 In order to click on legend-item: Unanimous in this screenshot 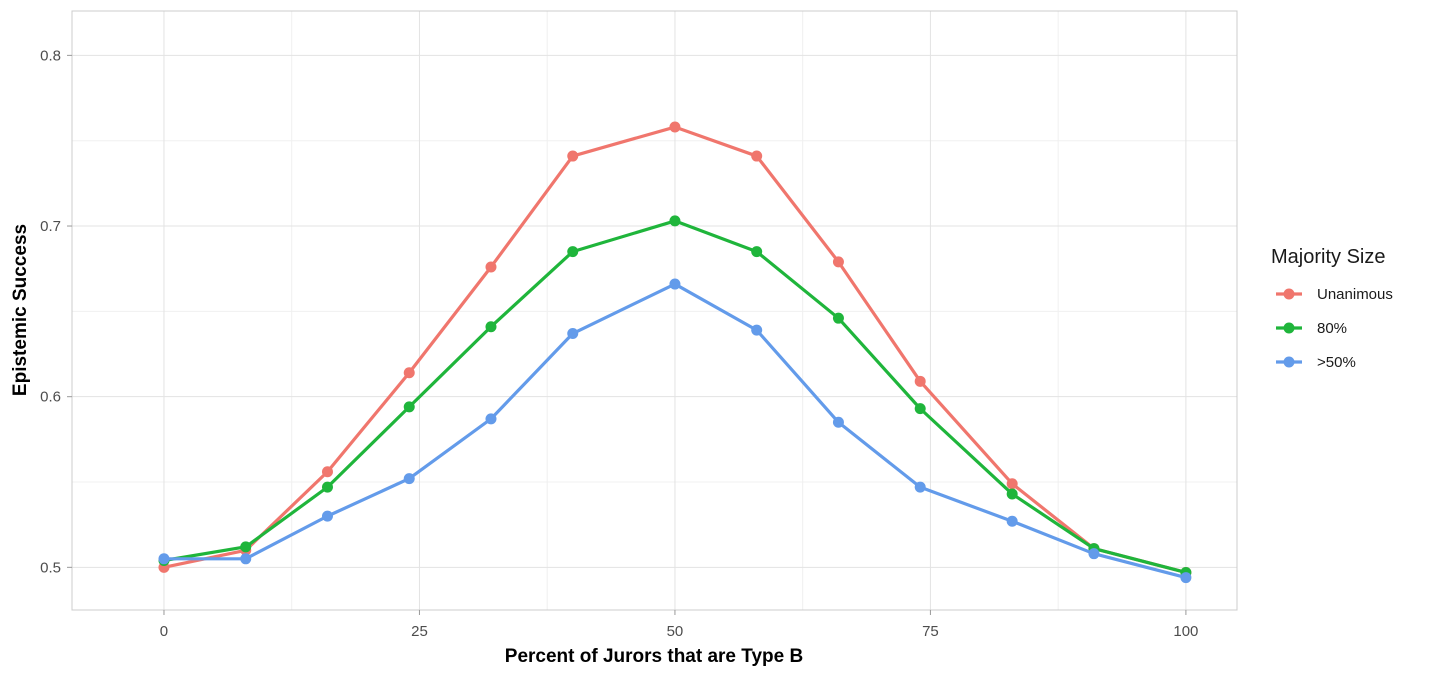, I will do `click(1334, 294)`.